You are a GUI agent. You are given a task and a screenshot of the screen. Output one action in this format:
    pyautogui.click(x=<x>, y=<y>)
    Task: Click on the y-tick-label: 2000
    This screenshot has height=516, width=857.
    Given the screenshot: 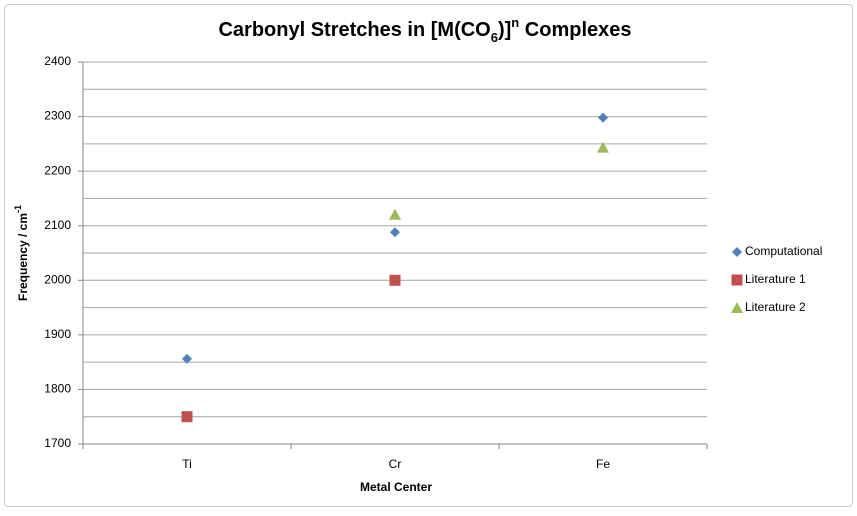 What is the action you would take?
    pyautogui.click(x=57, y=279)
    